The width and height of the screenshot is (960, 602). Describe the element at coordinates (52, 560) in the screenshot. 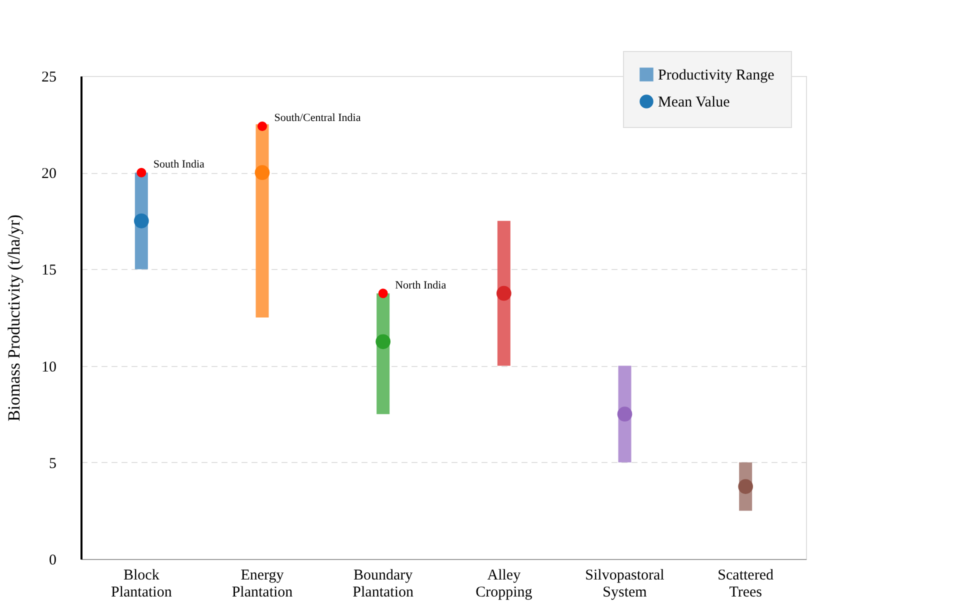

I see `y-tick-label: 0` at that location.